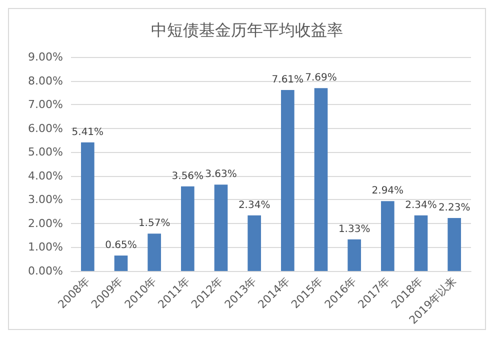  I want to click on y-tick-label: 7.00%, so click(45, 105).